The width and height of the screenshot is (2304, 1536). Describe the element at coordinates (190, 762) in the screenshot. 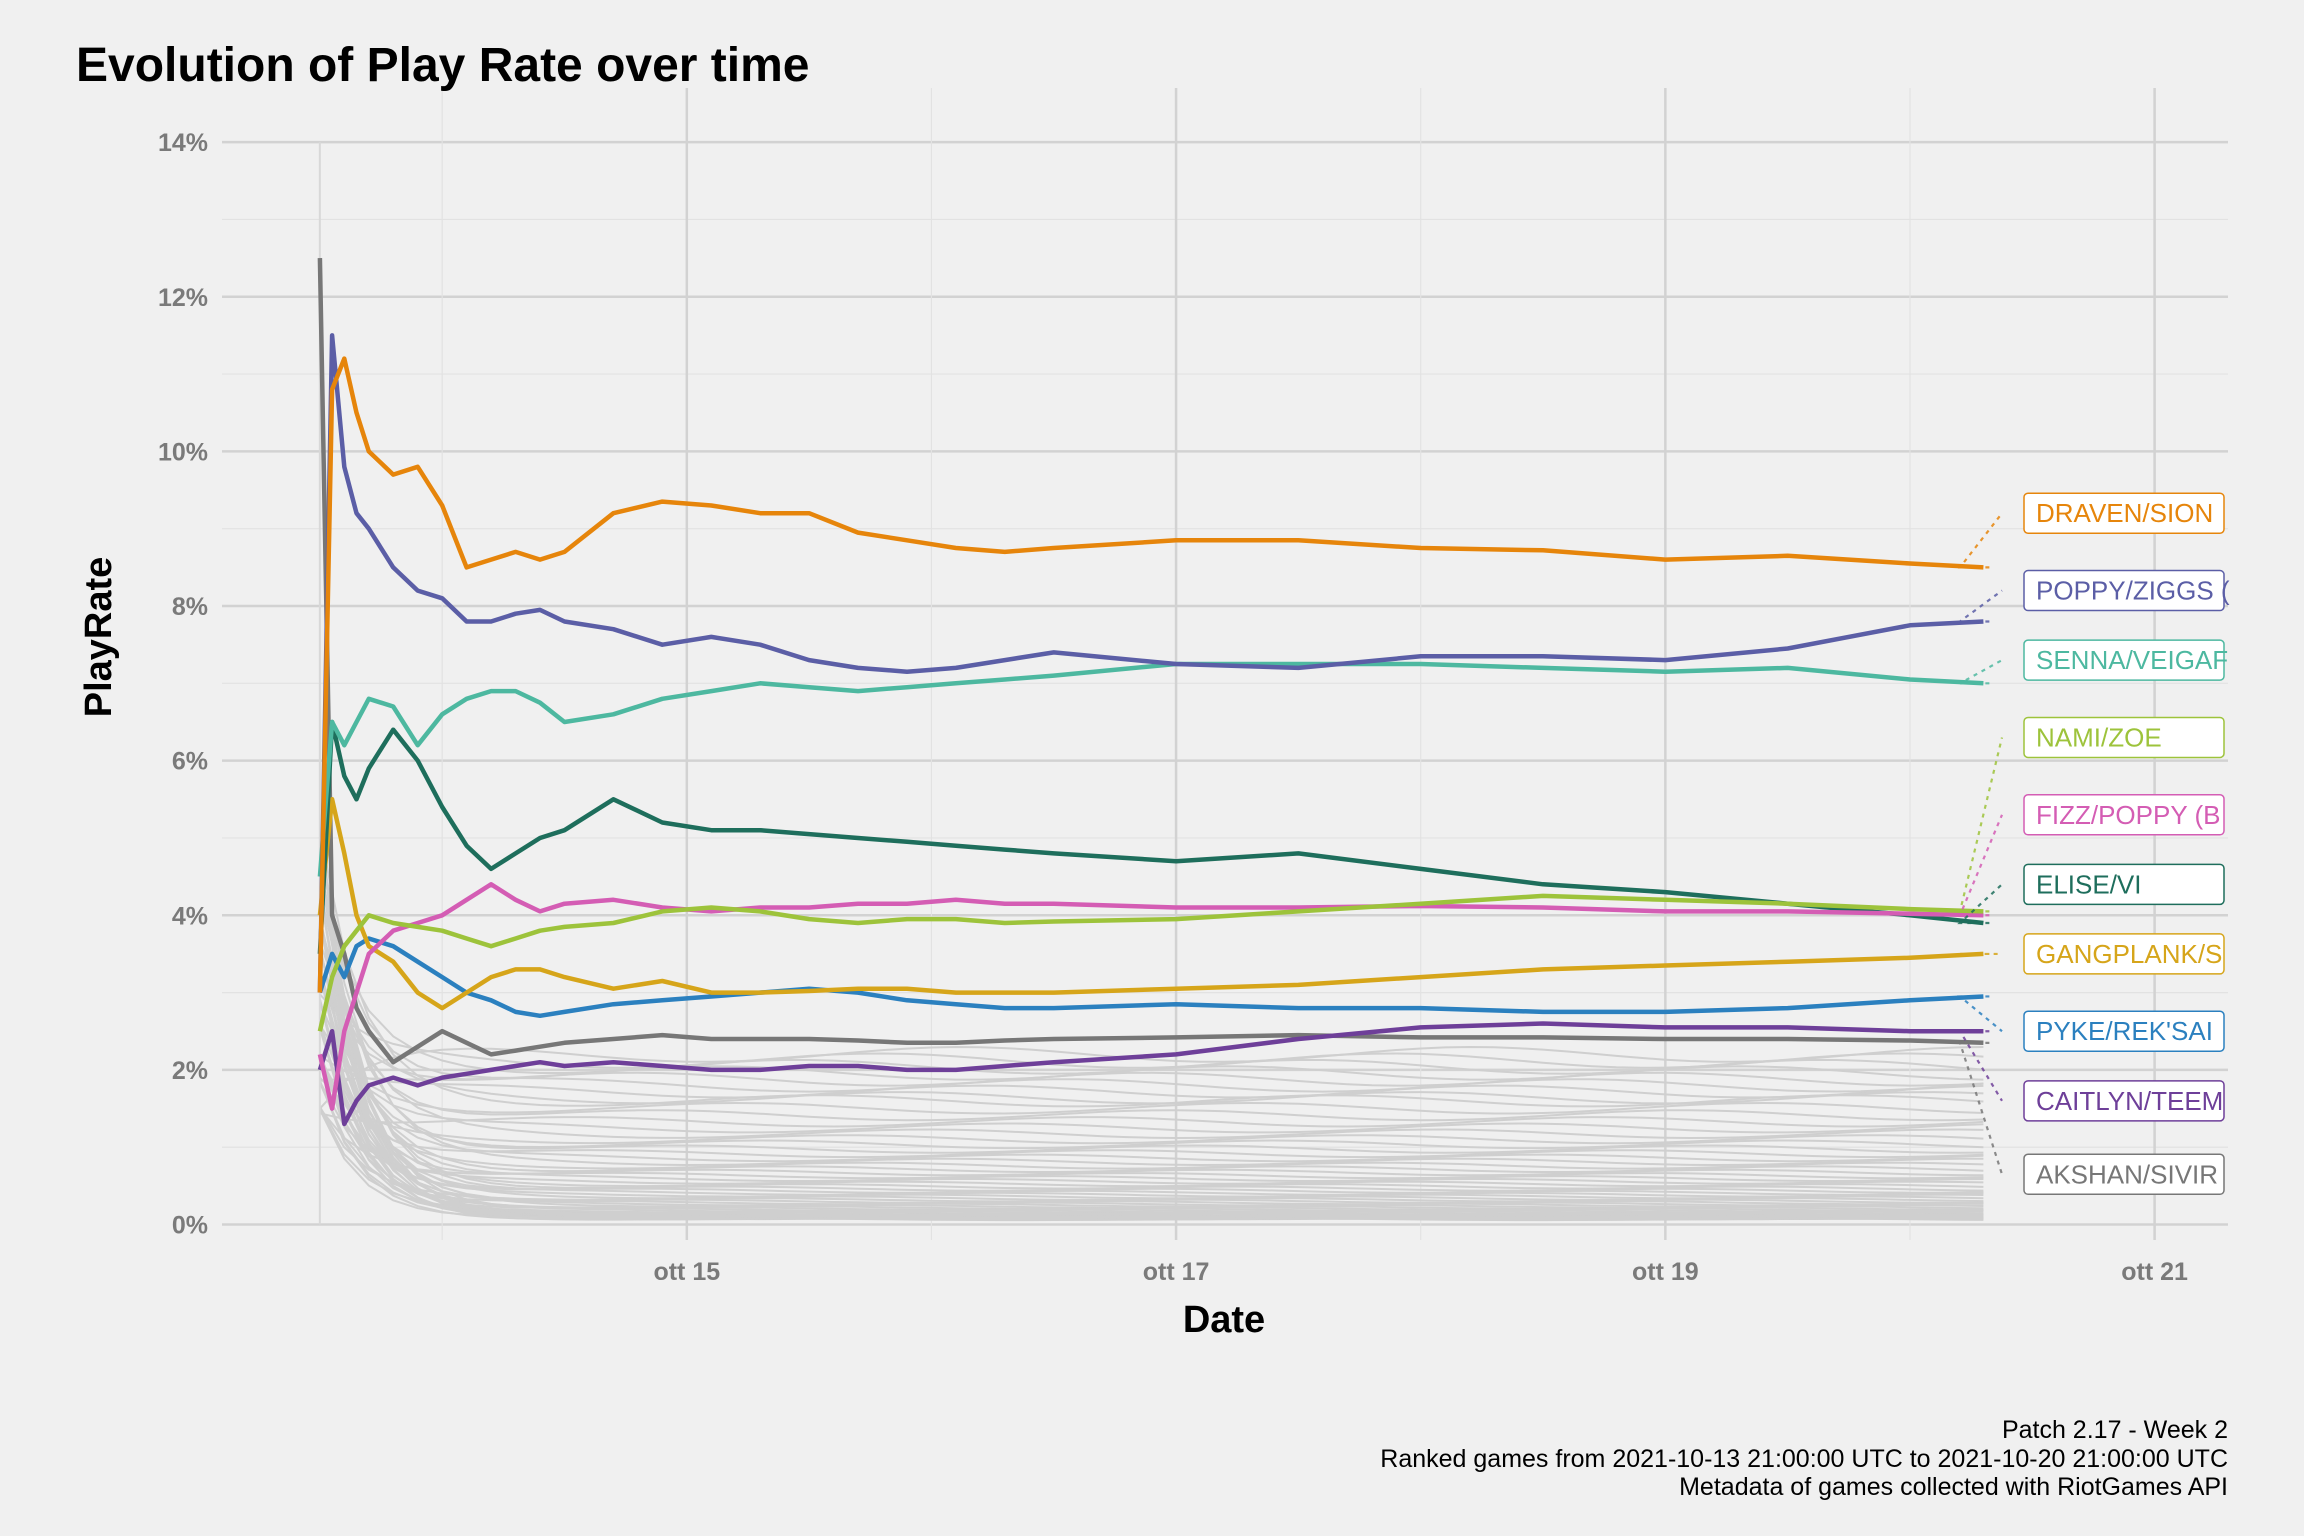

I see `y-tick-label: 6%` at that location.